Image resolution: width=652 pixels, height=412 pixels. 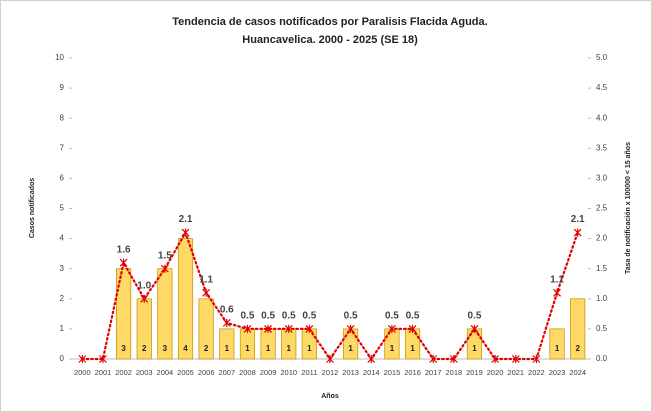 I want to click on x-tick-label: 2024, so click(x=577, y=372).